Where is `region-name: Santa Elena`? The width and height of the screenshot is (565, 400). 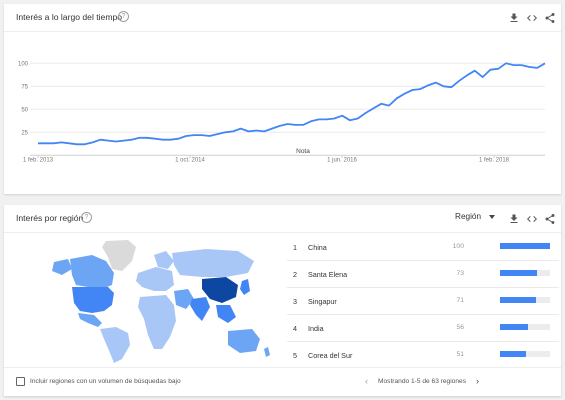
region-name: Santa Elena is located at coordinates (328, 274).